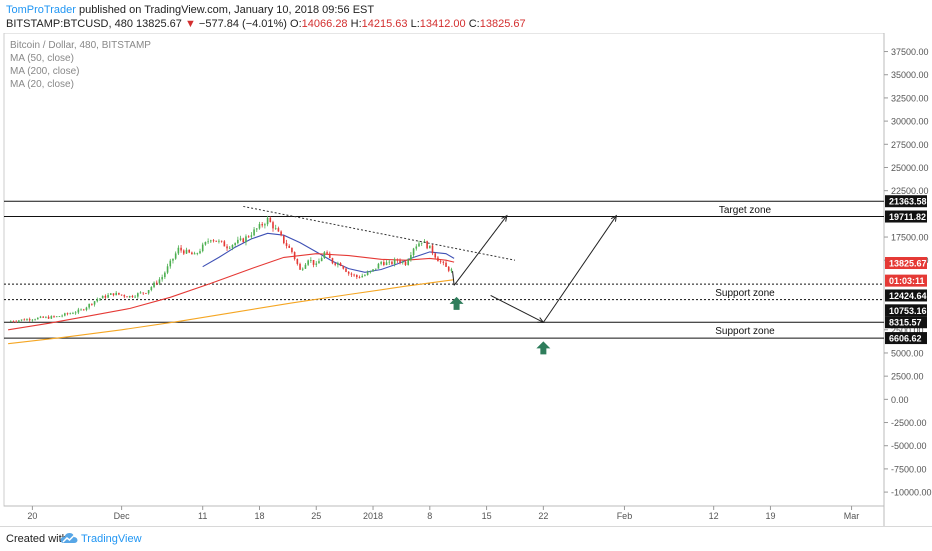 Image resolution: width=932 pixels, height=551 pixels. What do you see at coordinates (453, 278) in the screenshot?
I see `projection-link` at bounding box center [453, 278].